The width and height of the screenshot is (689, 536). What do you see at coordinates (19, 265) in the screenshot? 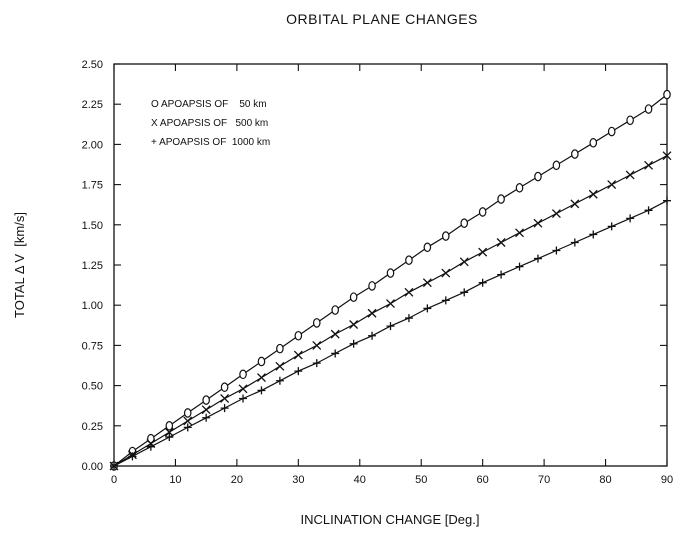
I see `y-axis-label: TOTAL Δ V [km/s]` at bounding box center [19, 265].